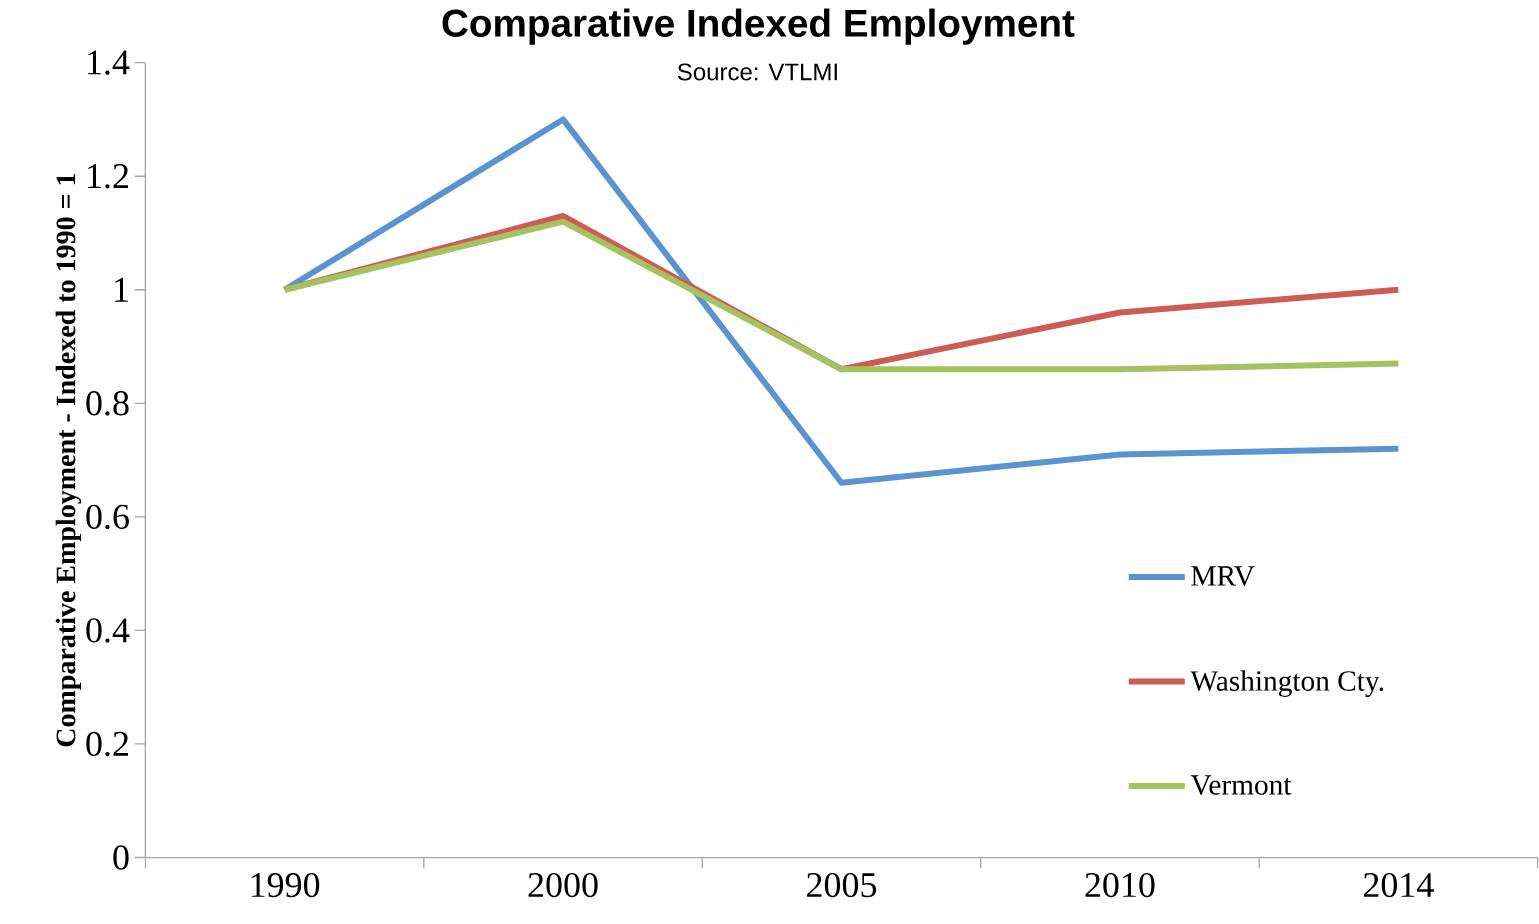  What do you see at coordinates (1223, 576) in the screenshot?
I see `legend-label: MRV` at bounding box center [1223, 576].